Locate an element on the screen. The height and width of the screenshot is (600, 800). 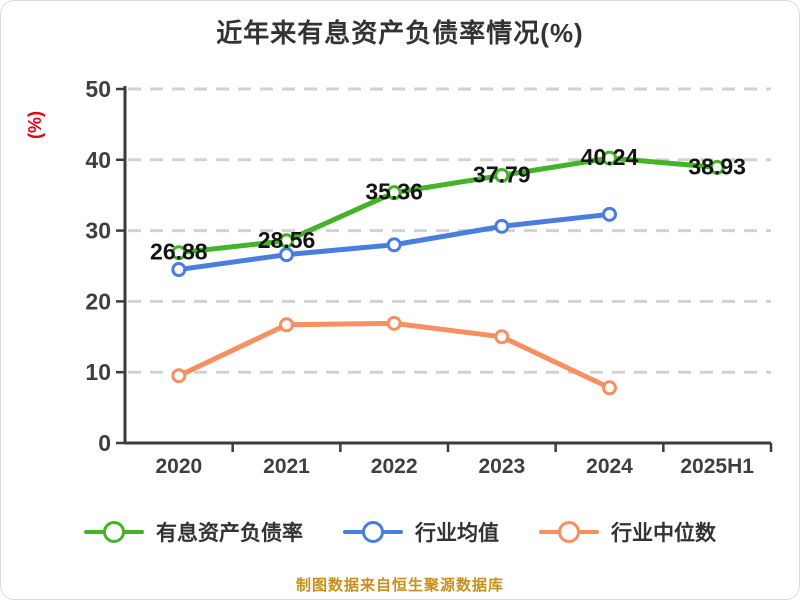
y-axis-unit-label: (%) is located at coordinates (35, 125).